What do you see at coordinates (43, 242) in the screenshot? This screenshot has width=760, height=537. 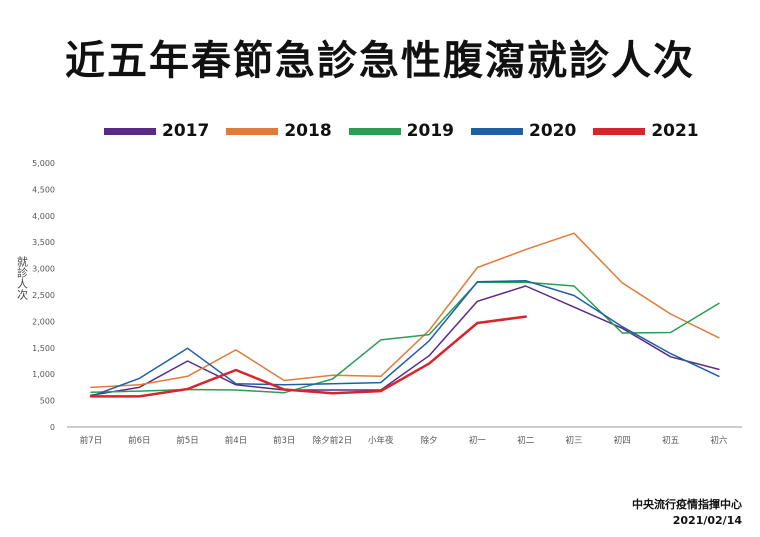 I see `y-tick-label: 3,500` at bounding box center [43, 242].